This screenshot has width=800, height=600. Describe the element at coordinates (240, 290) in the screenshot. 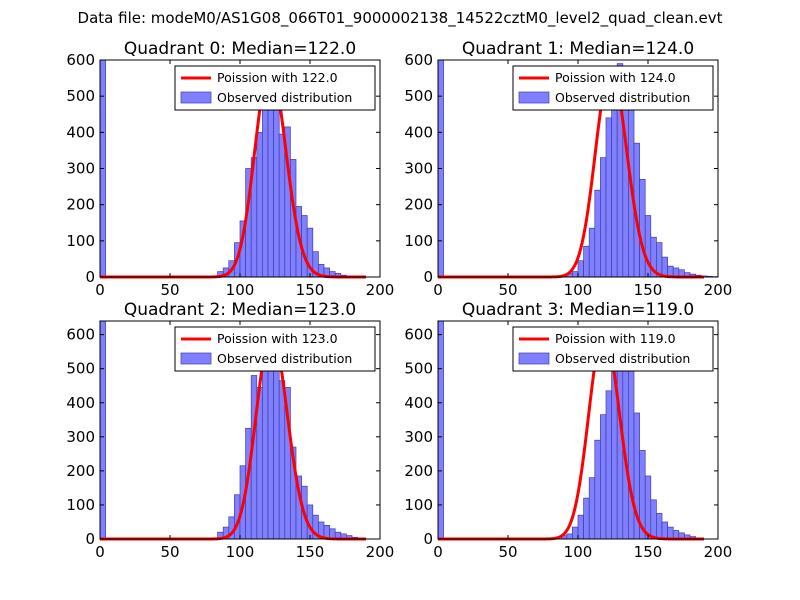

I see `quadrant-0-xtick-label: 100` at that location.